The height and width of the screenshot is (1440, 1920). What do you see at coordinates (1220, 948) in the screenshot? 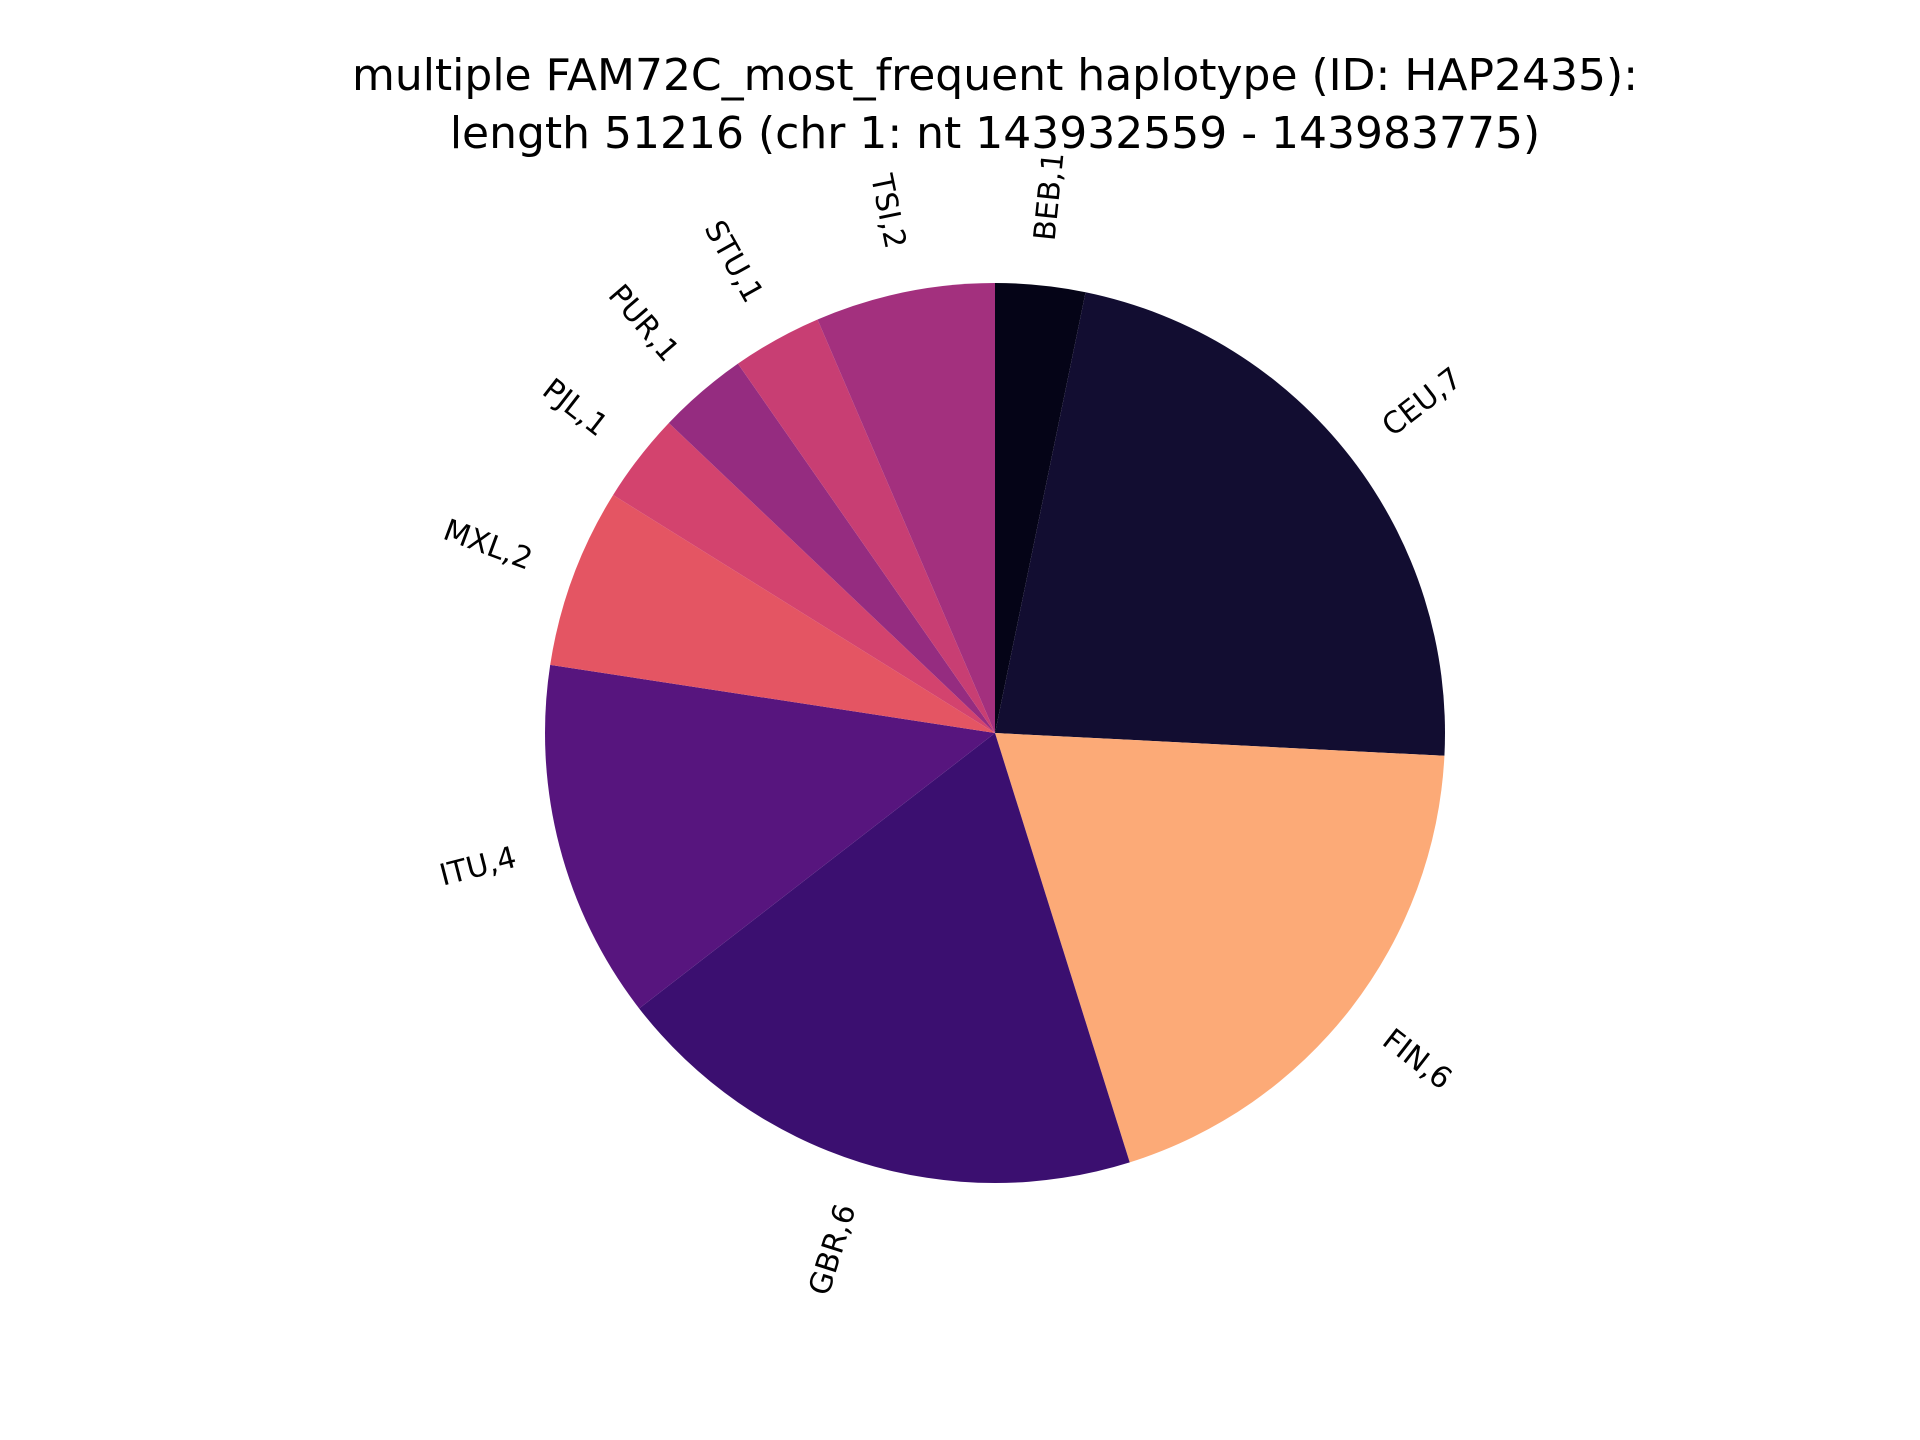
I see `pie-slice-fin` at bounding box center [1220, 948].